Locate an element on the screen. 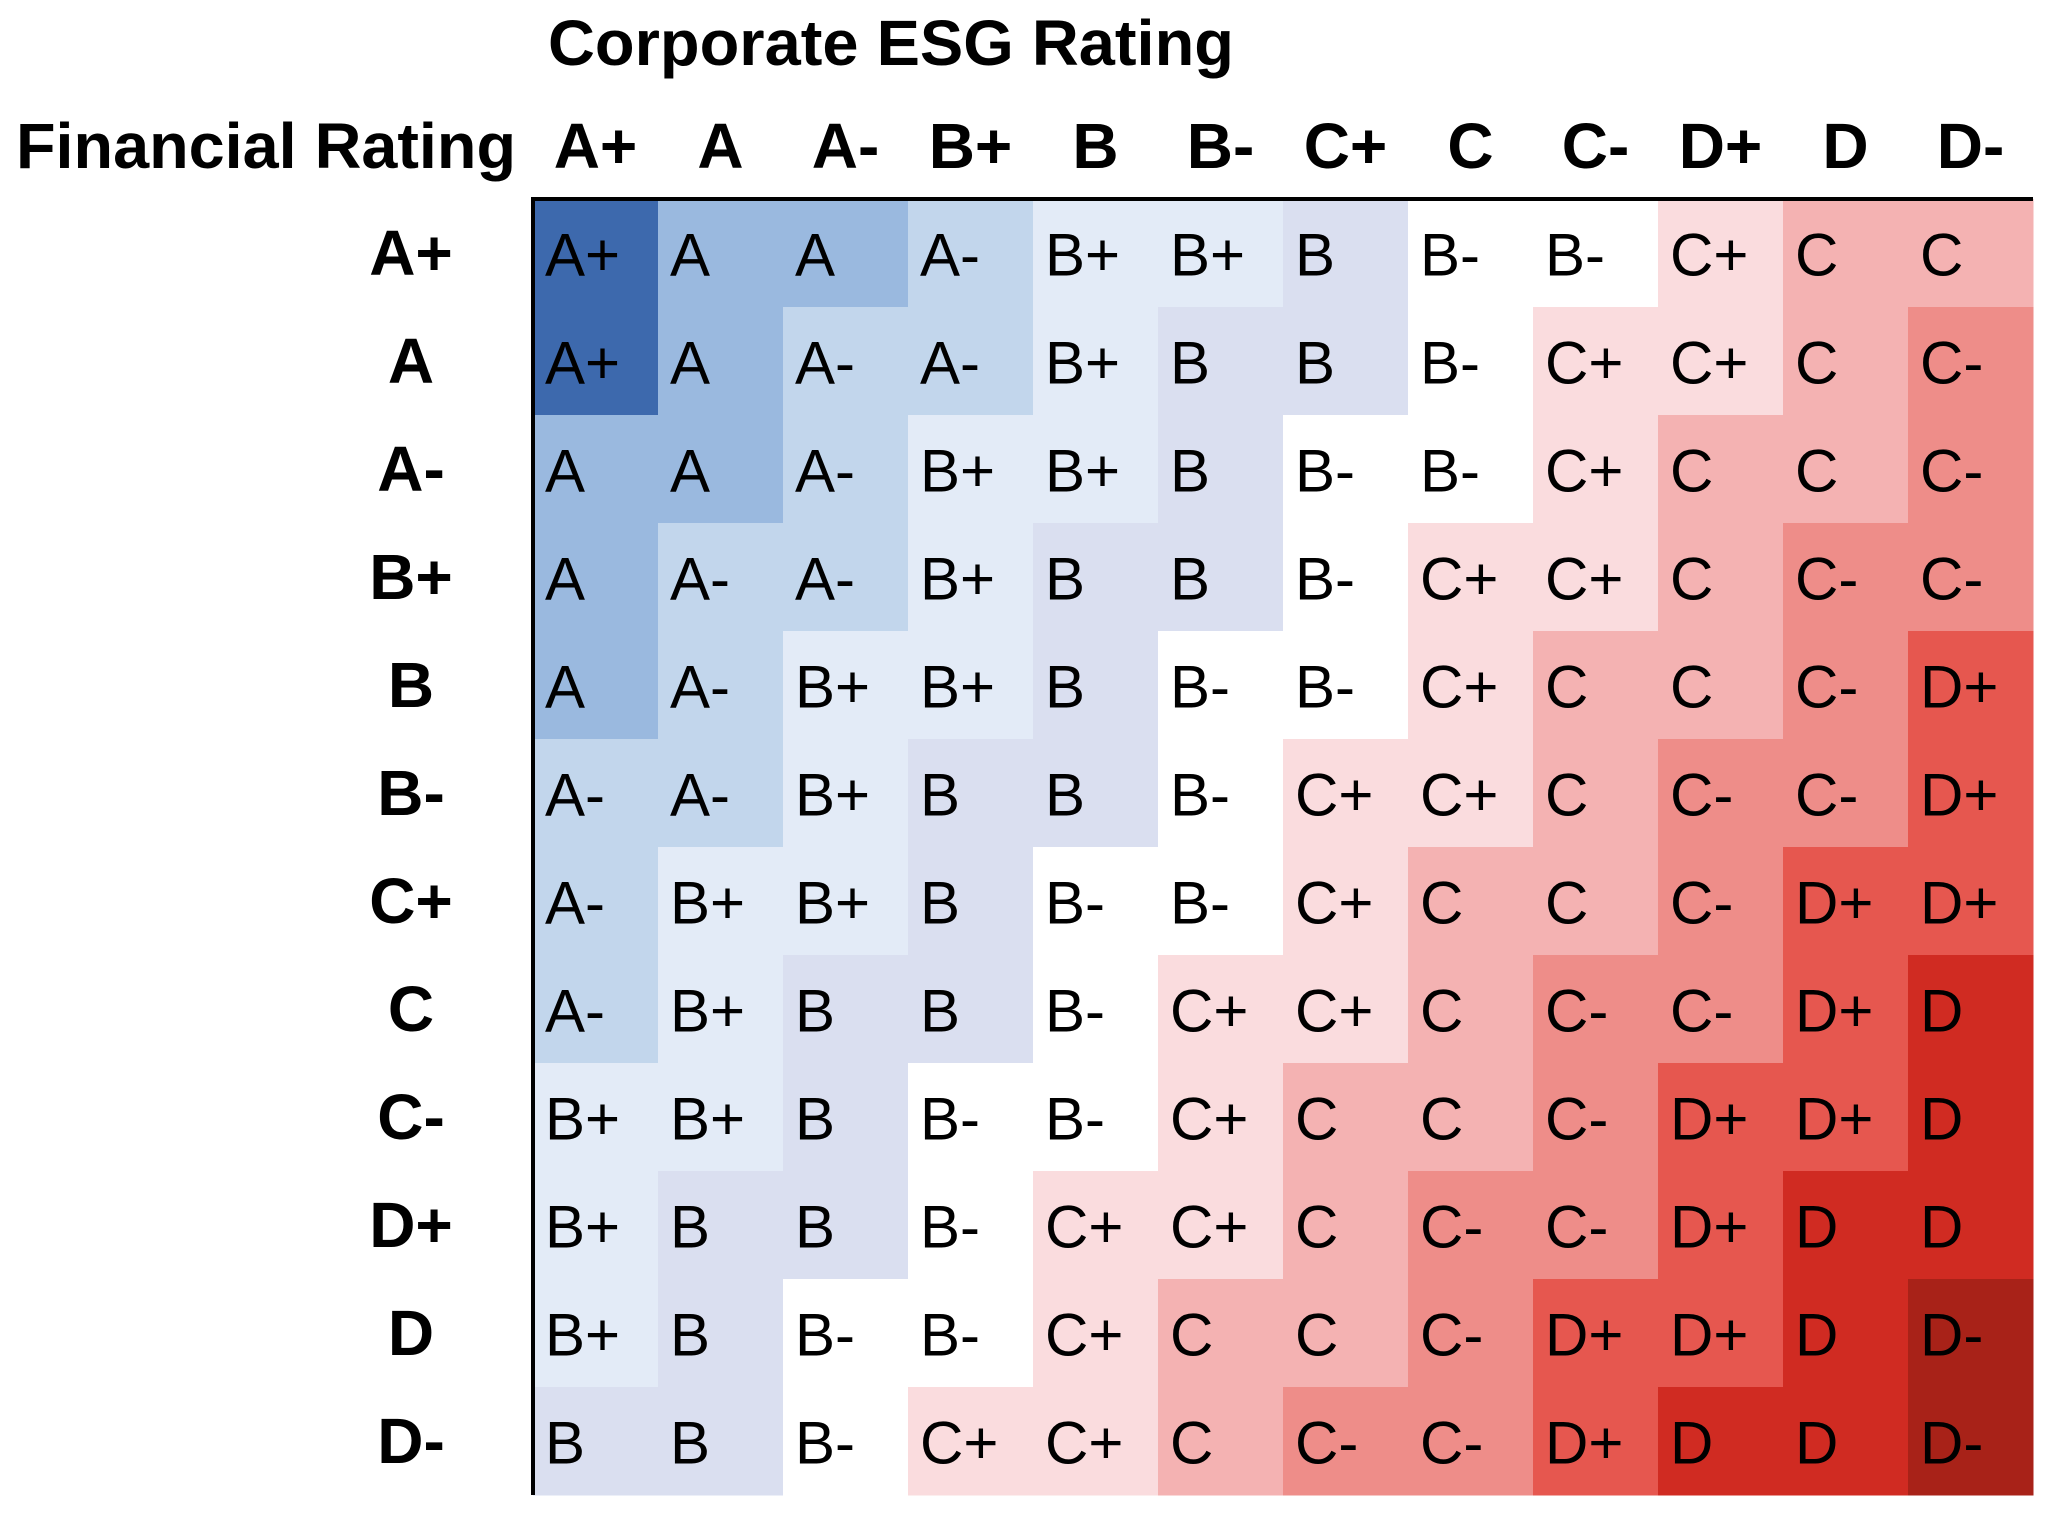  column-label: D- is located at coordinates (1971, 146).